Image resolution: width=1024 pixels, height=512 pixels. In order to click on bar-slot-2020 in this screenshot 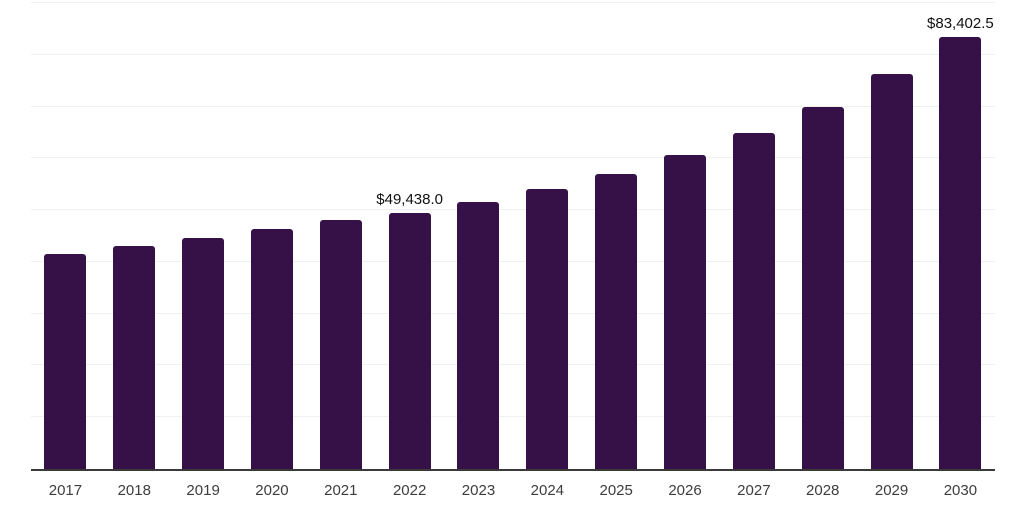, I will do `click(271, 236)`.